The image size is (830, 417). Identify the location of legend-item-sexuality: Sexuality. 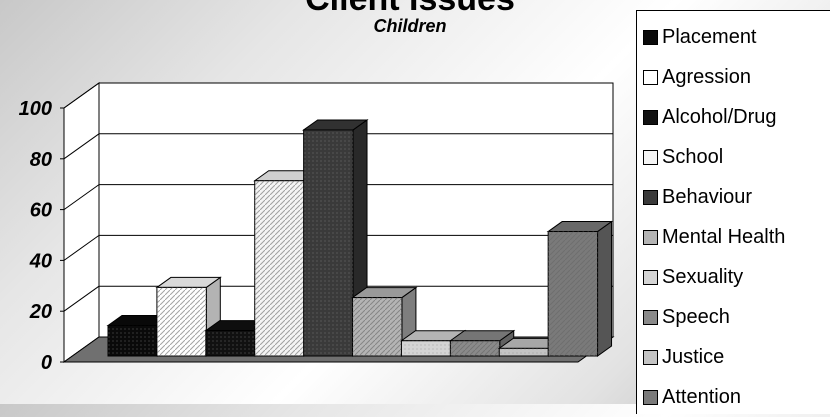
(736, 277).